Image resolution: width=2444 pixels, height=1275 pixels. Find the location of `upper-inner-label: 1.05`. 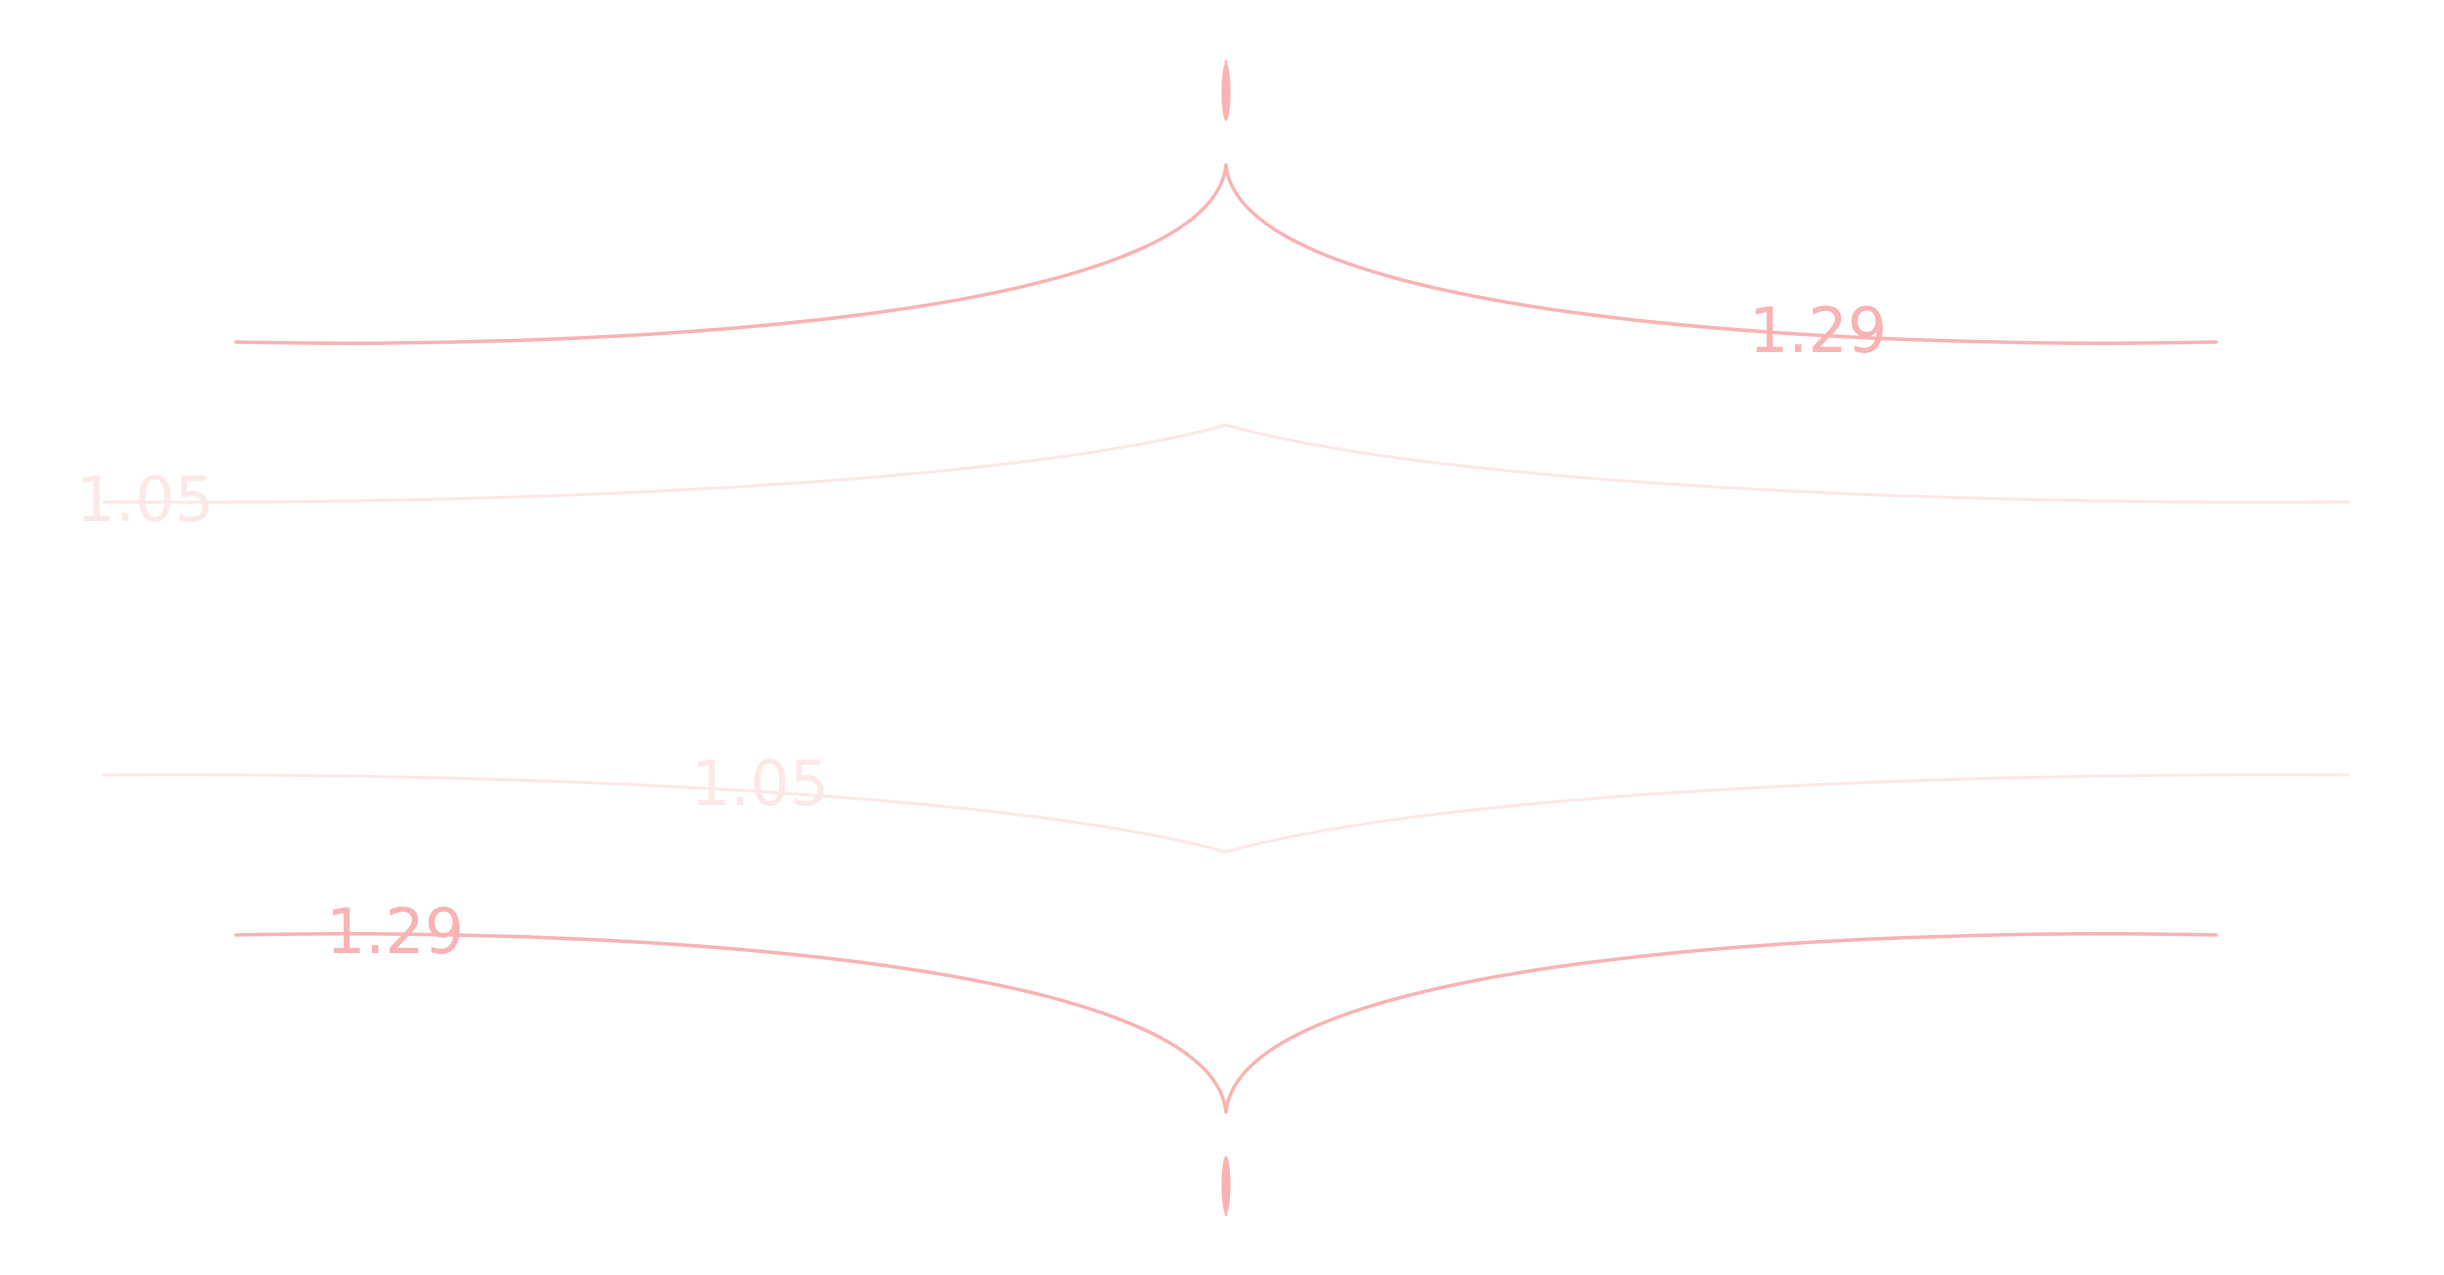

upper-inner-label: 1.05 is located at coordinates (145, 499).